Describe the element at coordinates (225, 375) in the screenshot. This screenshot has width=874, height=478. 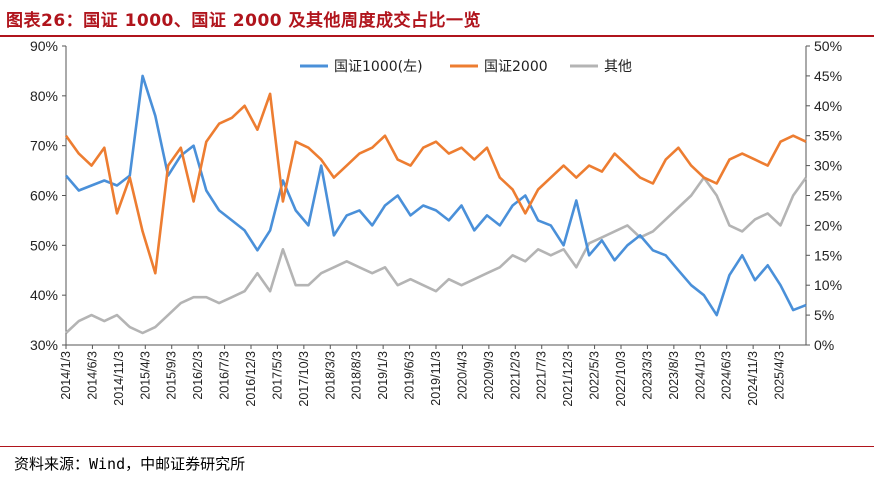
I see `x-tick-label: 2016/7/3` at that location.